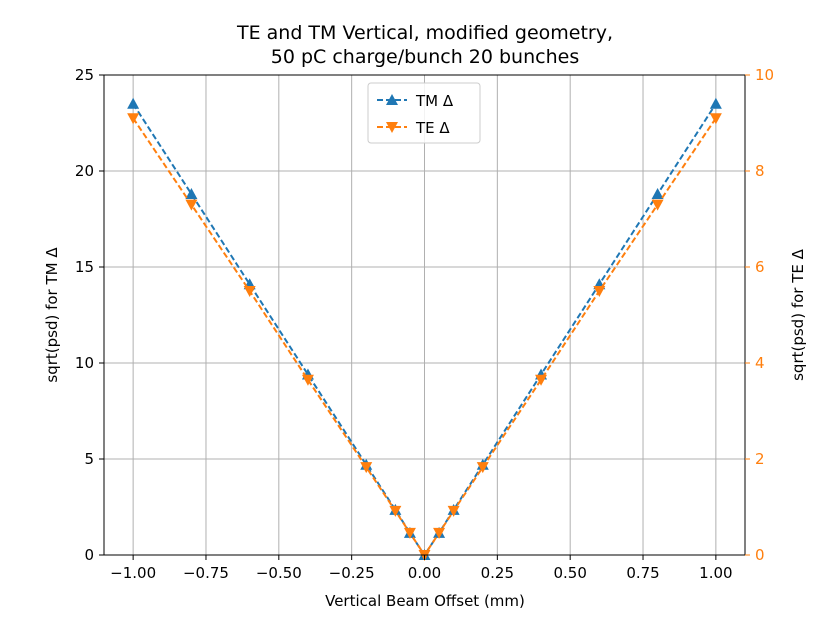  What do you see at coordinates (434, 101) in the screenshot?
I see `legend-tm-label: TM Δ` at bounding box center [434, 101].